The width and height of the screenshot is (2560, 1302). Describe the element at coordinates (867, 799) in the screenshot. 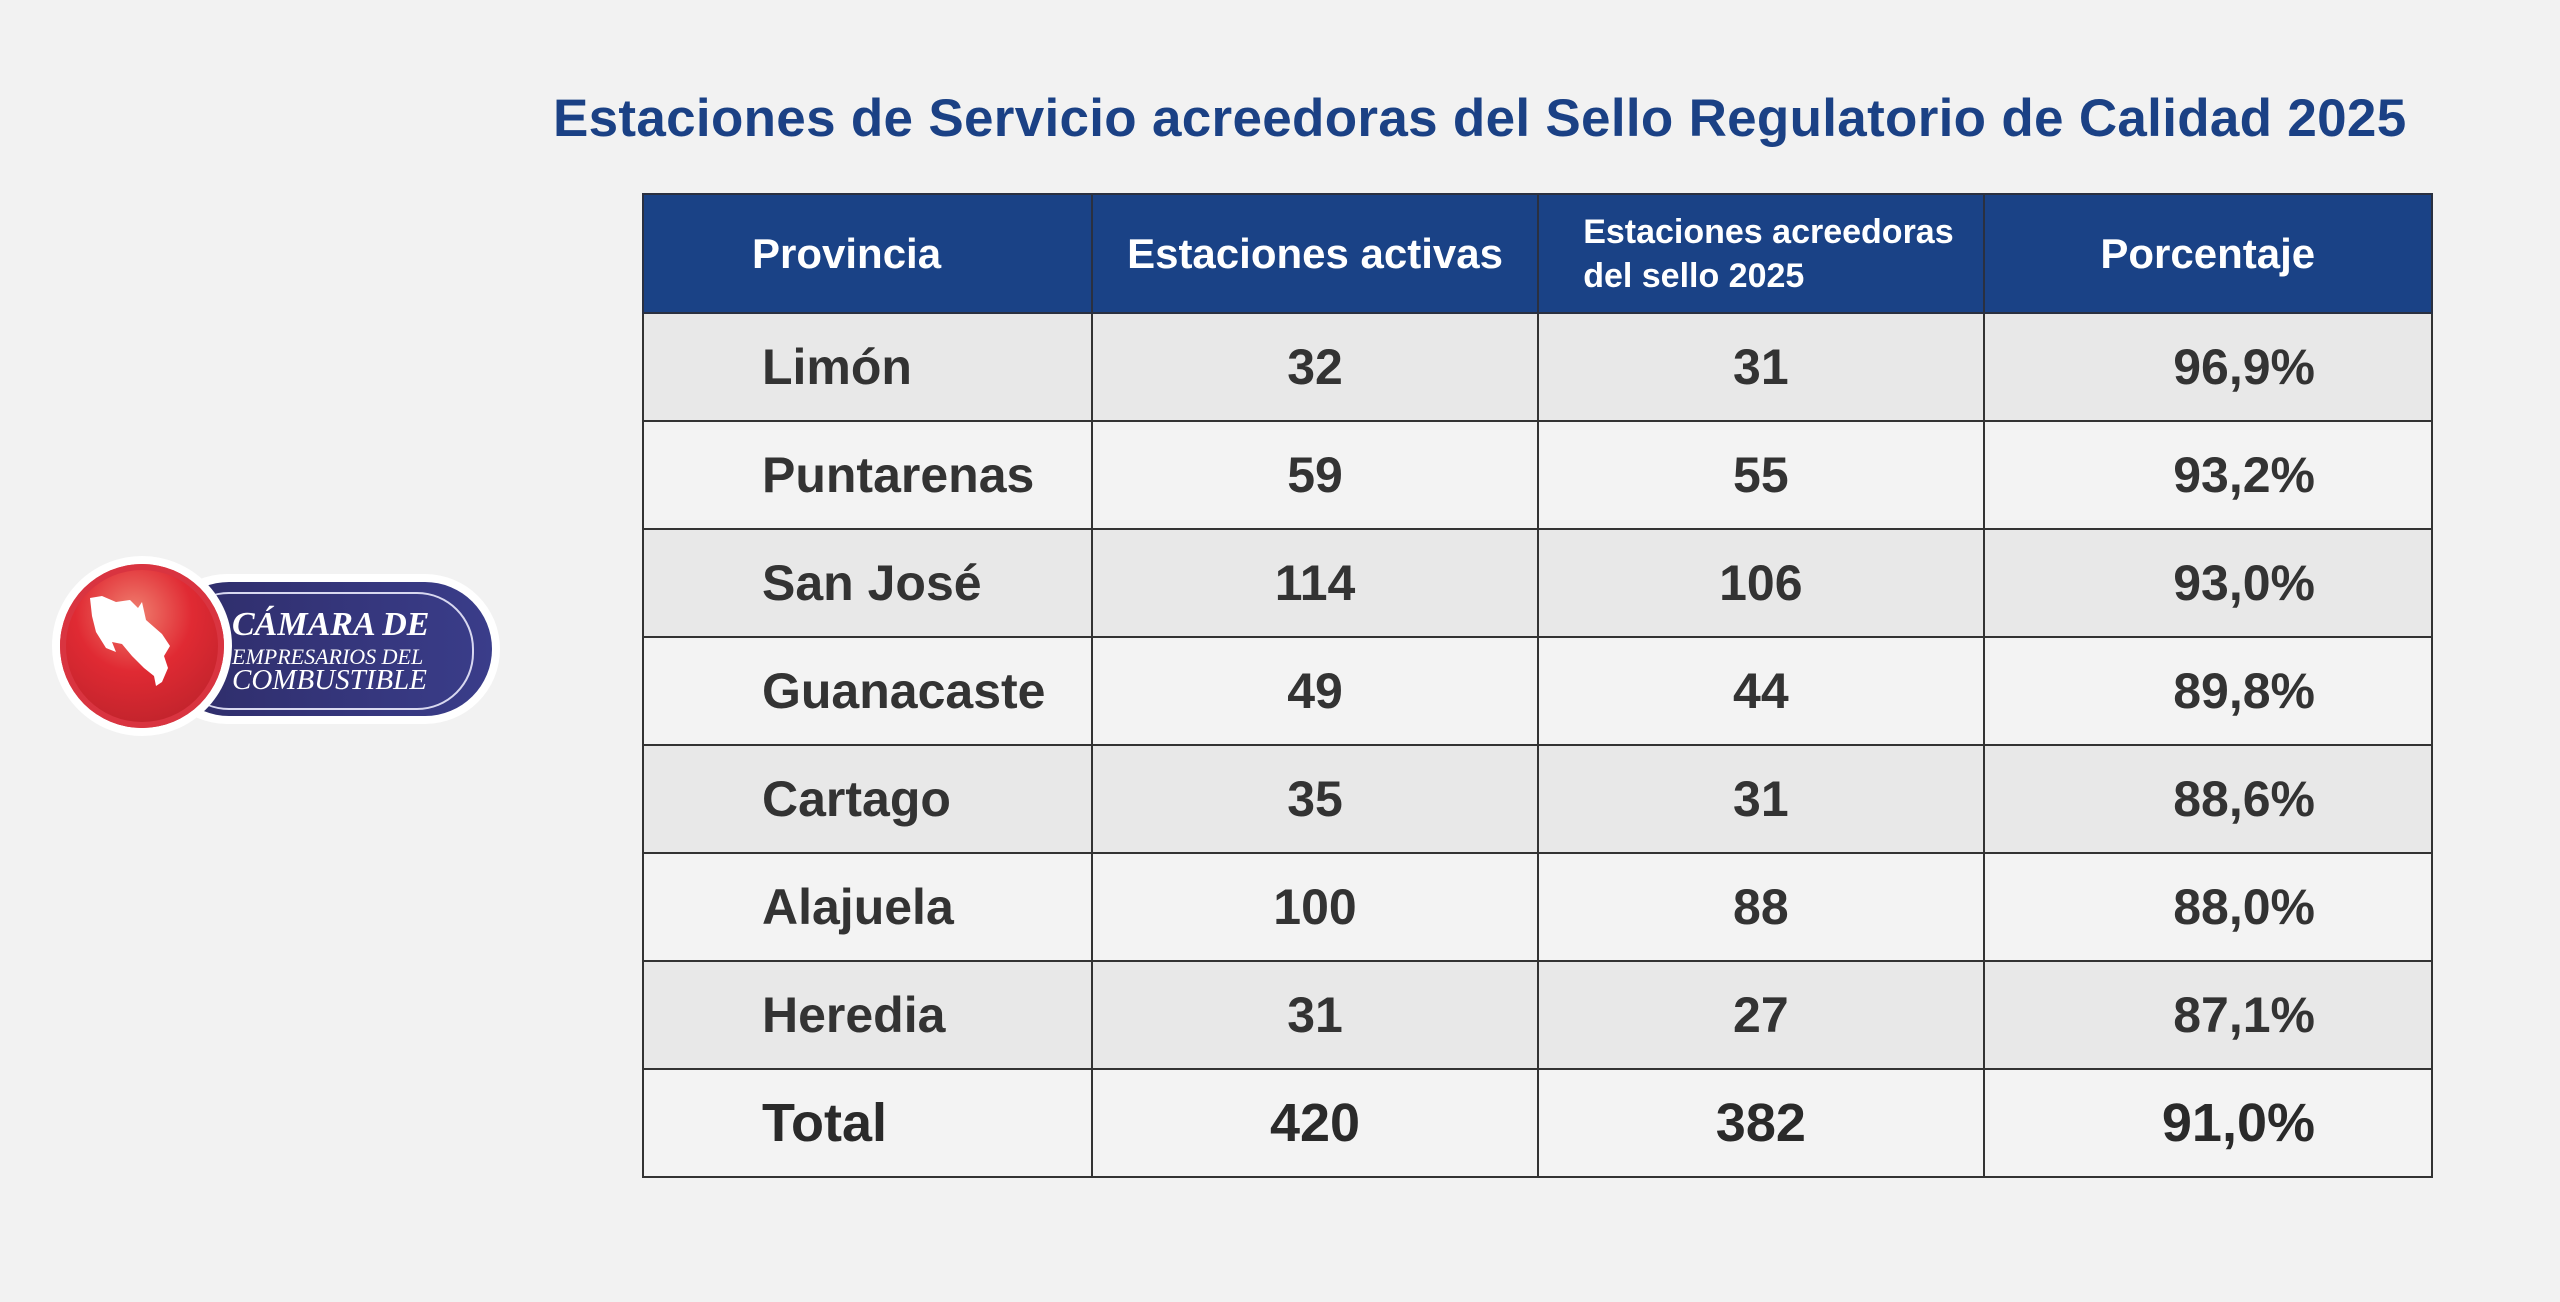

I see `cell-provincia: Cartago` at that location.